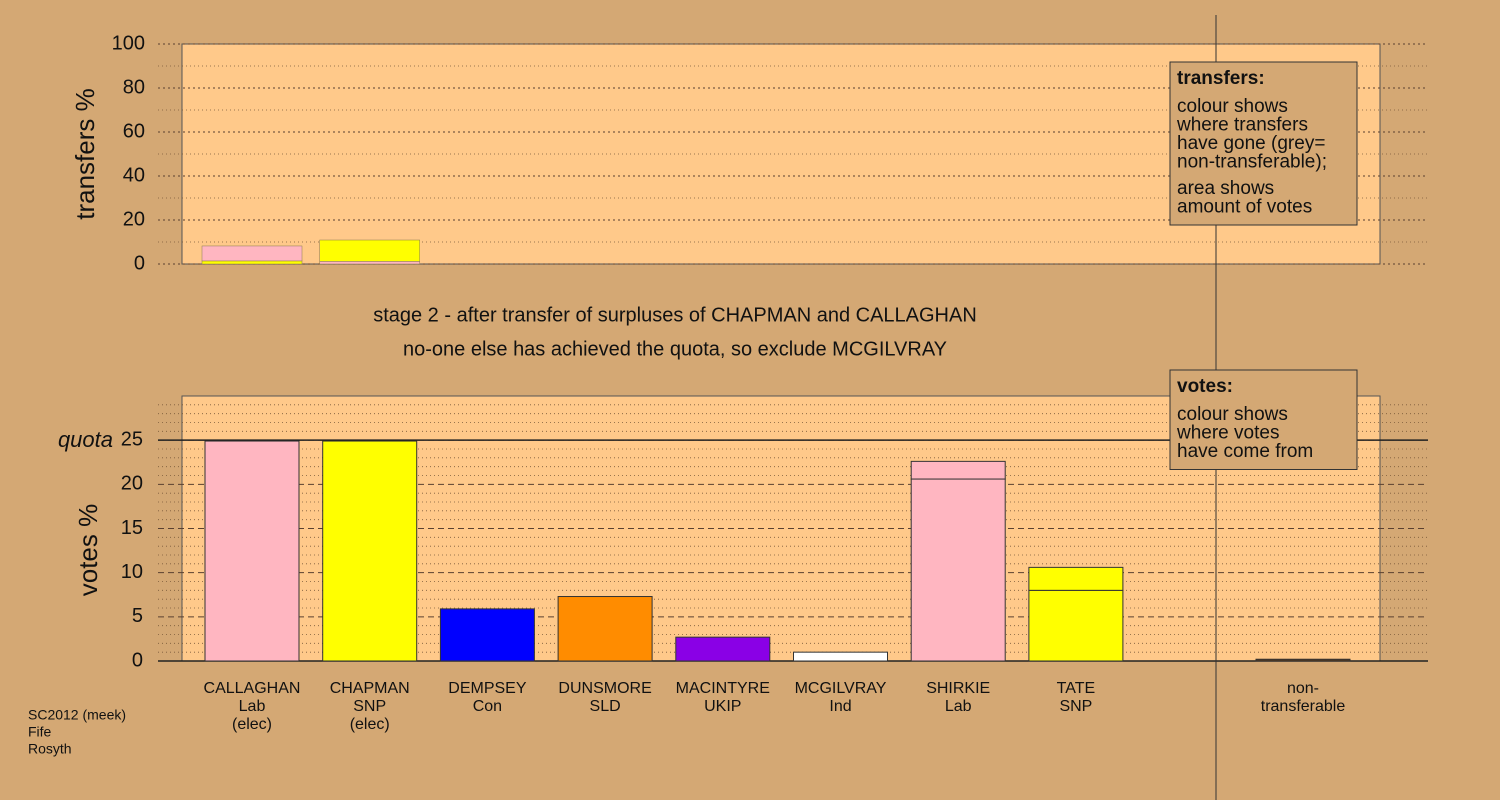 The height and width of the screenshot is (800, 1500). Describe the element at coordinates (1221, 78) in the screenshot. I see `legend-title: transfers:` at that location.